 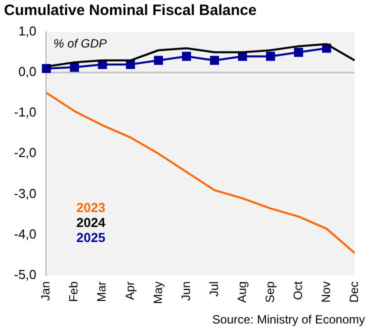 What do you see at coordinates (80, 43) in the screenshot?
I see `annotation: % of GDP` at bounding box center [80, 43].